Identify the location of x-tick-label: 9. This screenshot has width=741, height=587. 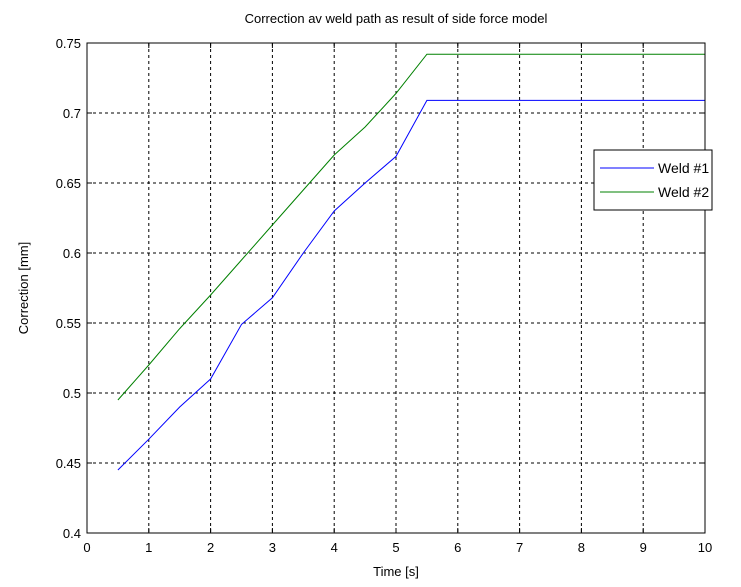
(643, 547).